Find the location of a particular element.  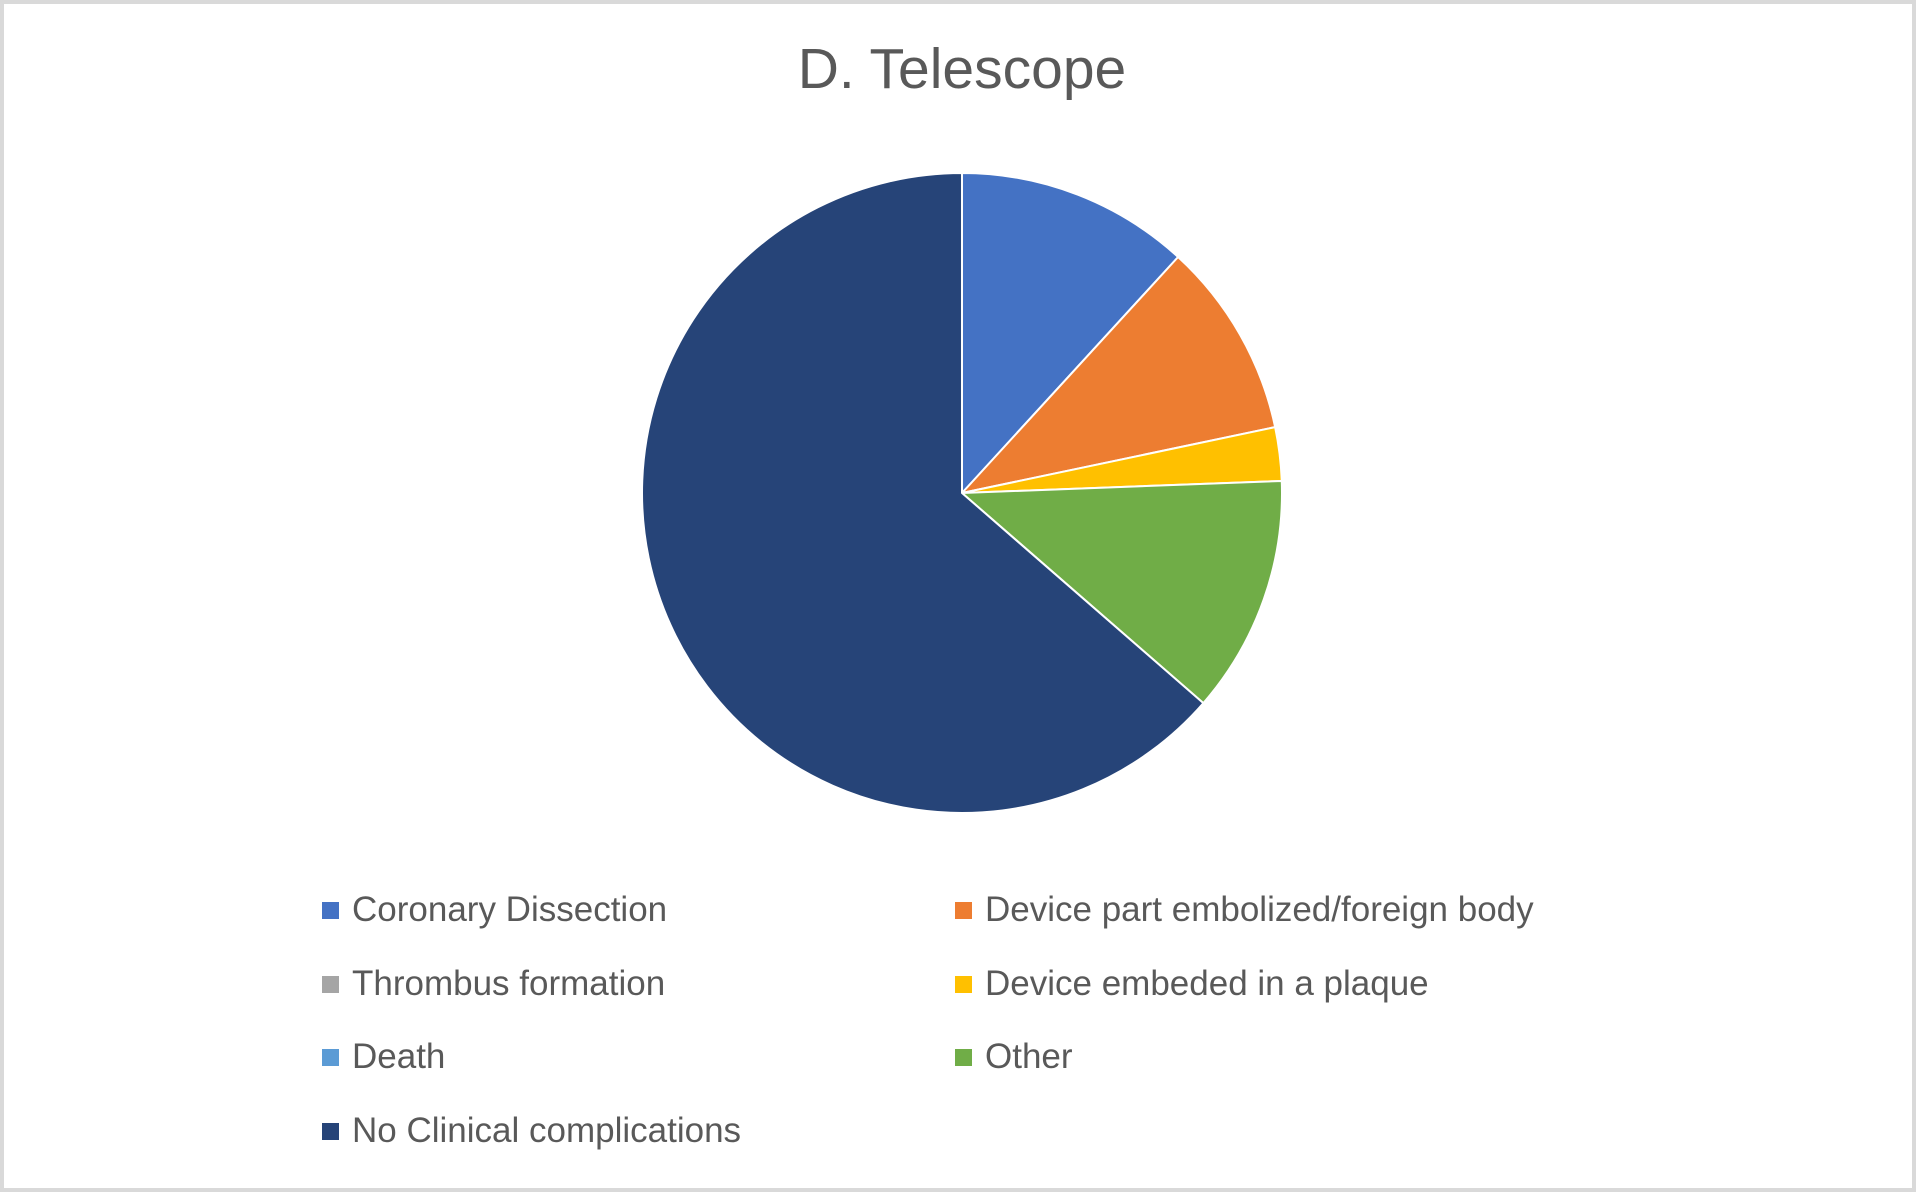

legend-item-device-embeded-in-plaque: Device embeded in a plaque is located at coordinates (1192, 984).